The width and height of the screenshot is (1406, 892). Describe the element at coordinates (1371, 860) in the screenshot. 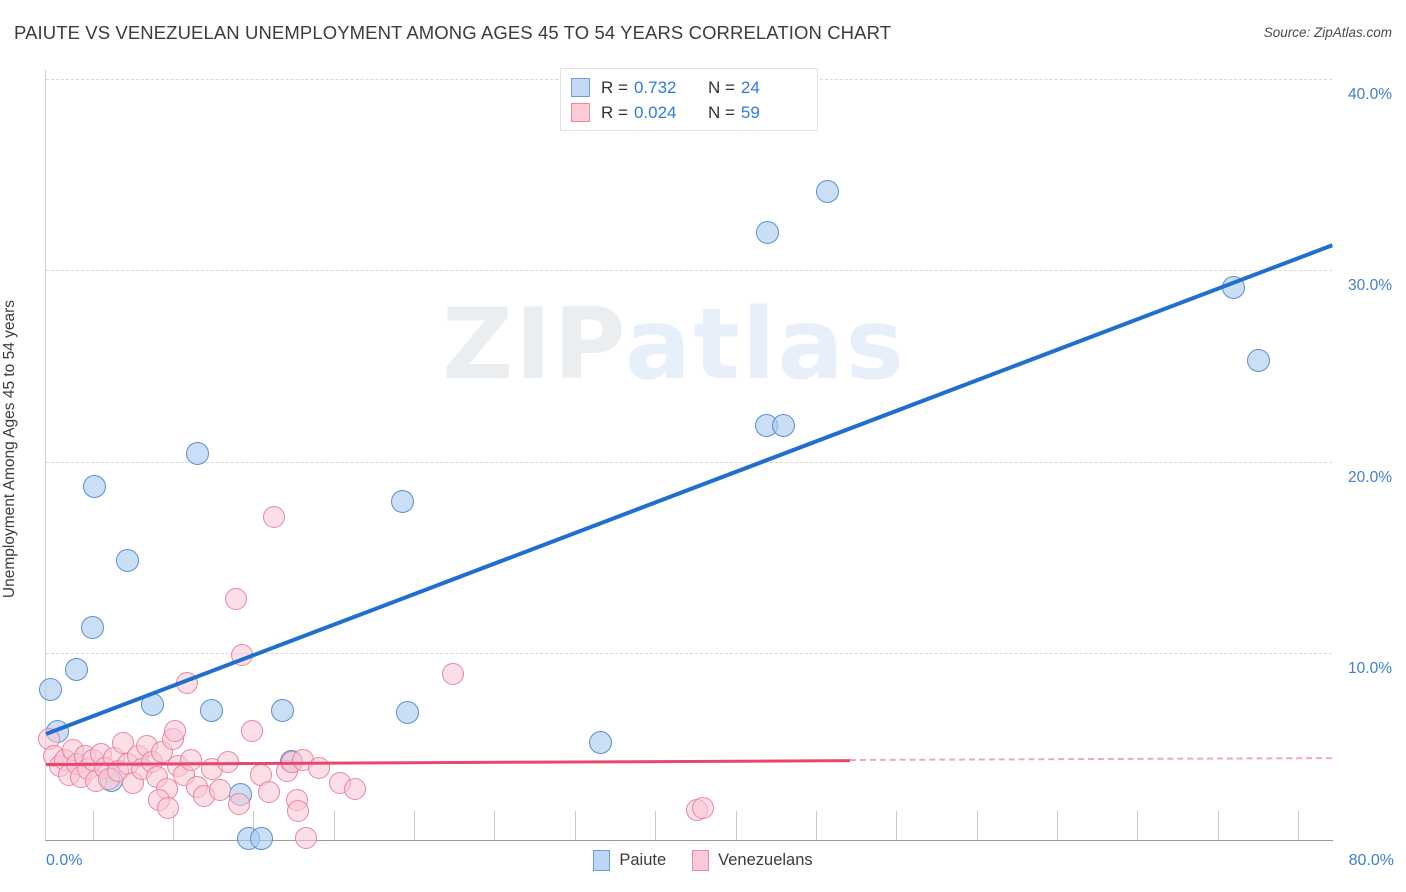

I see `x-tick-label-max: 80.0%` at that location.